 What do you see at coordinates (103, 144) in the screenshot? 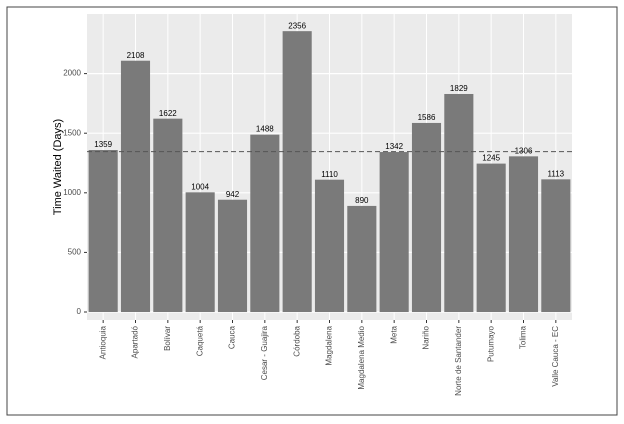
I see `value-label: 1359` at bounding box center [103, 144].